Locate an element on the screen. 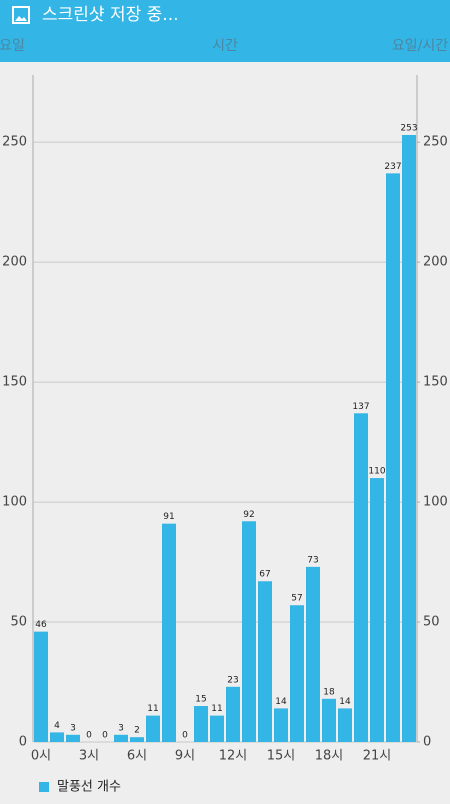  value-label: 110 is located at coordinates (376, 472).